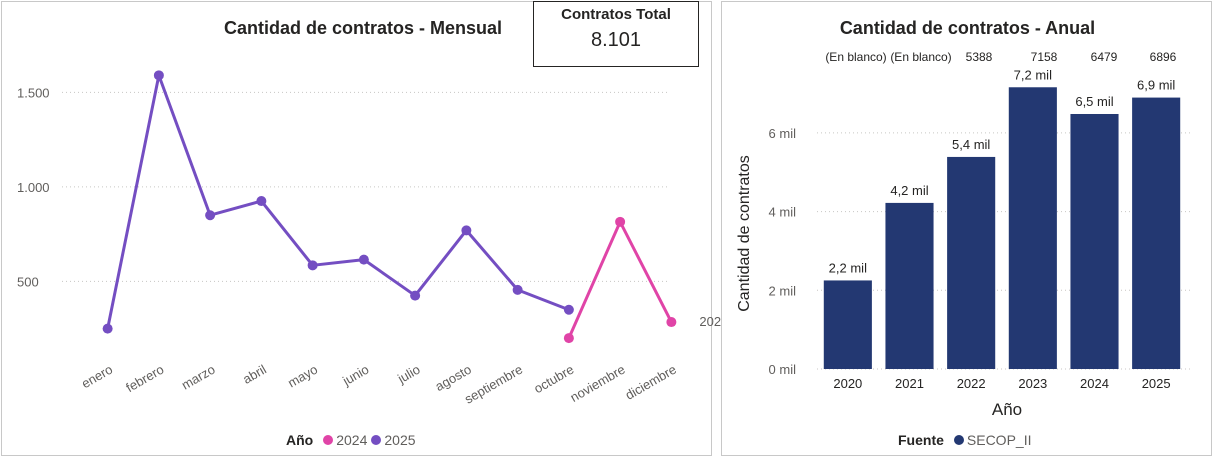 The height and width of the screenshot is (459, 1213). Describe the element at coordinates (1007, 409) in the screenshot. I see `x-axis-title: Año` at that location.